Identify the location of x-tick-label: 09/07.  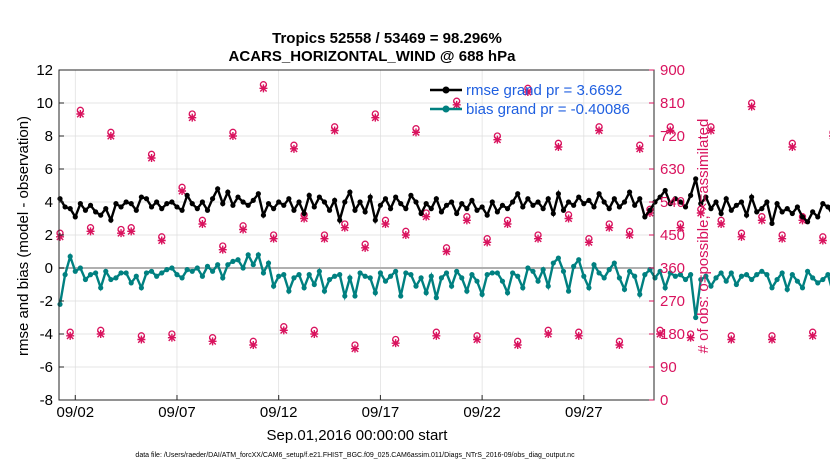
(177, 412).